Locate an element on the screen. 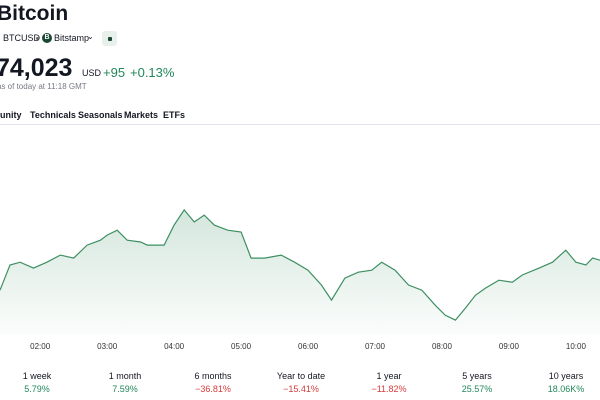 Image resolution: width=600 pixels, height=400 pixels. title: Bitcoin is located at coordinates (34, 13).